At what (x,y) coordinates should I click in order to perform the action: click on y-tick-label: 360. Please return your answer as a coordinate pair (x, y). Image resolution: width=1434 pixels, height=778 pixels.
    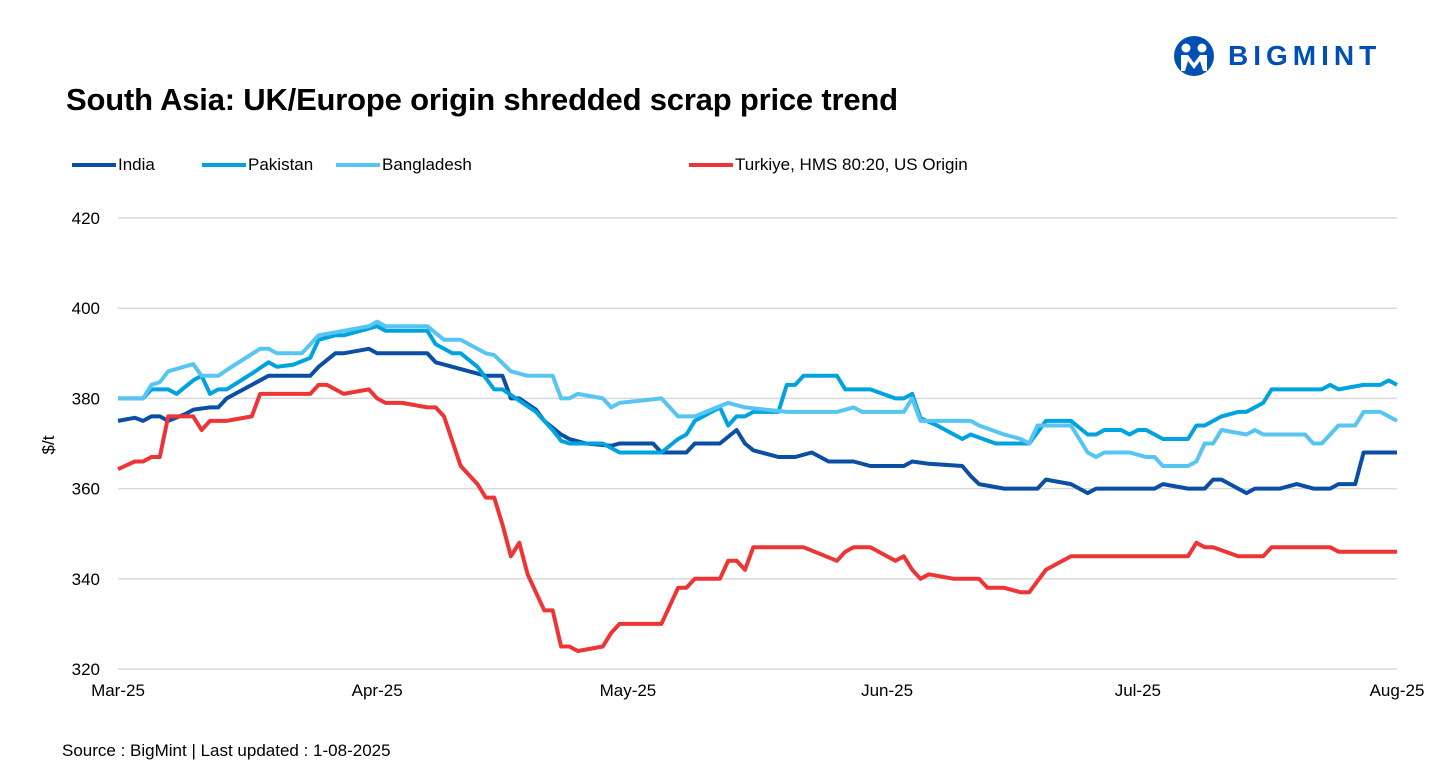
    Looking at the image, I should click on (86, 489).